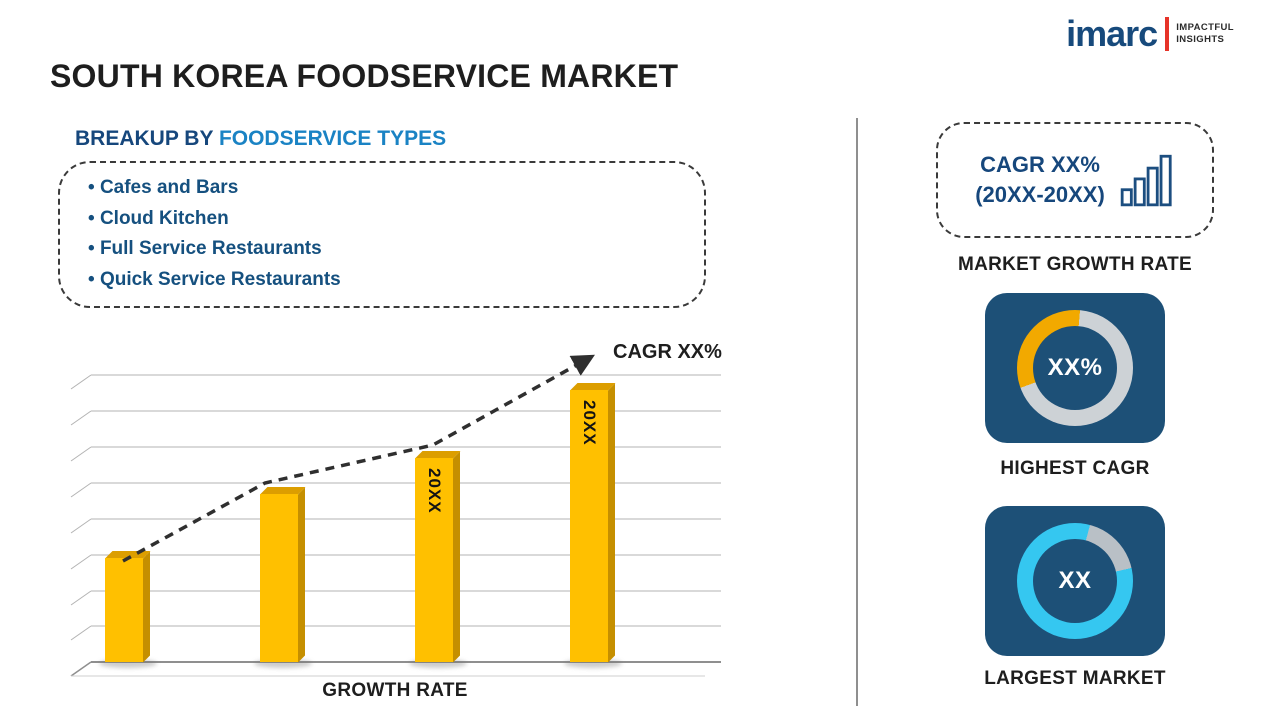  I want to click on page-title: SOUTH KOREA FOODSERVICE MARKET, so click(364, 76).